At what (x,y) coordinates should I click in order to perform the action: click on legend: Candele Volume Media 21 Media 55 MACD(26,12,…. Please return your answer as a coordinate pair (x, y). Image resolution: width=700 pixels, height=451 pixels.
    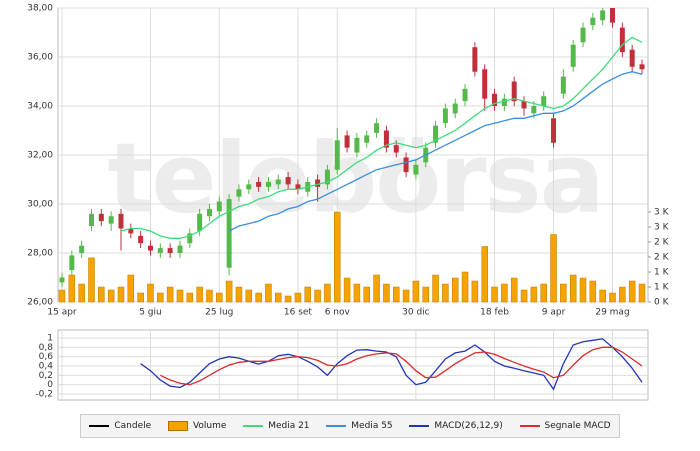
    Looking at the image, I should click on (350, 426).